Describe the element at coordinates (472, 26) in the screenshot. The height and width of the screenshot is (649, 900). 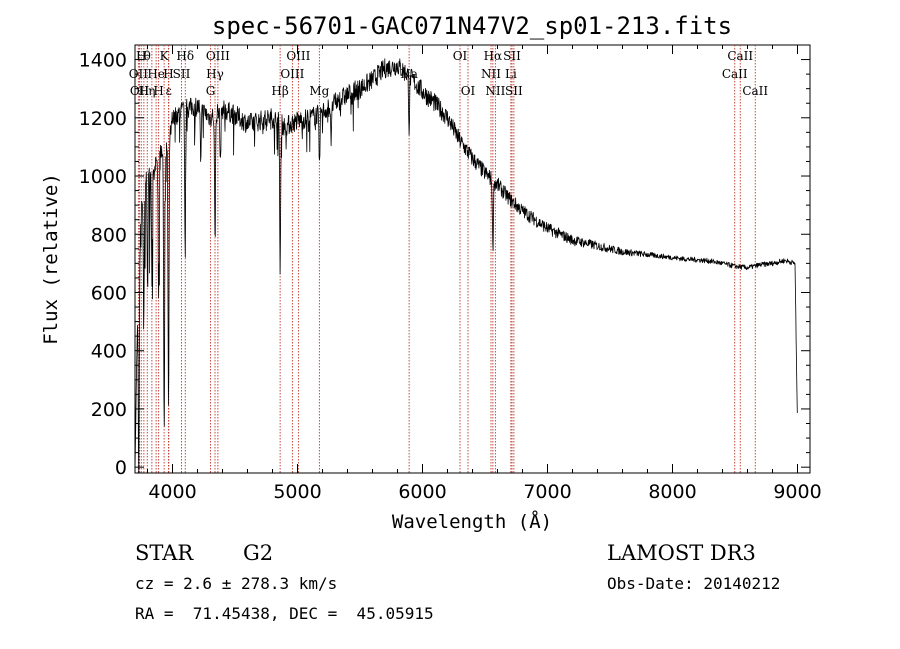
I see `chart-title: spec-56701-GAC071N47V2_sp01-213.fits` at that location.